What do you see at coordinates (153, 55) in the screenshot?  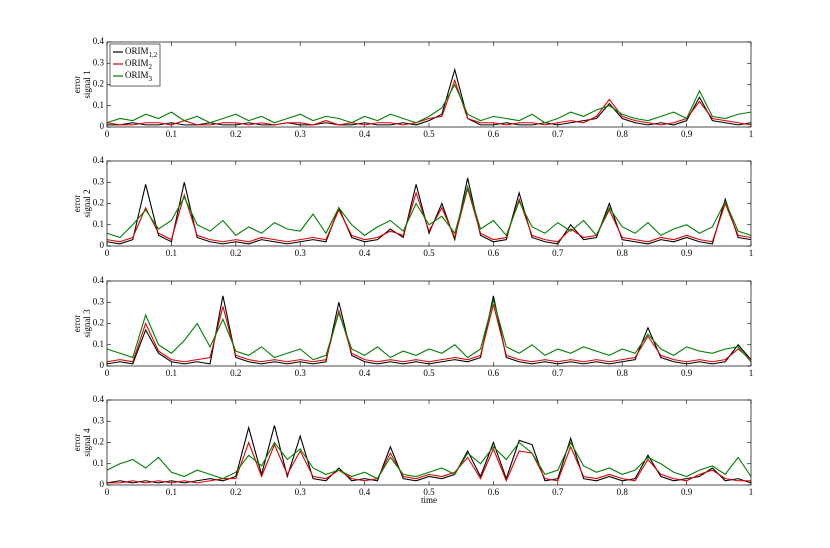 I see `legend-subscript: 1,2` at bounding box center [153, 55].